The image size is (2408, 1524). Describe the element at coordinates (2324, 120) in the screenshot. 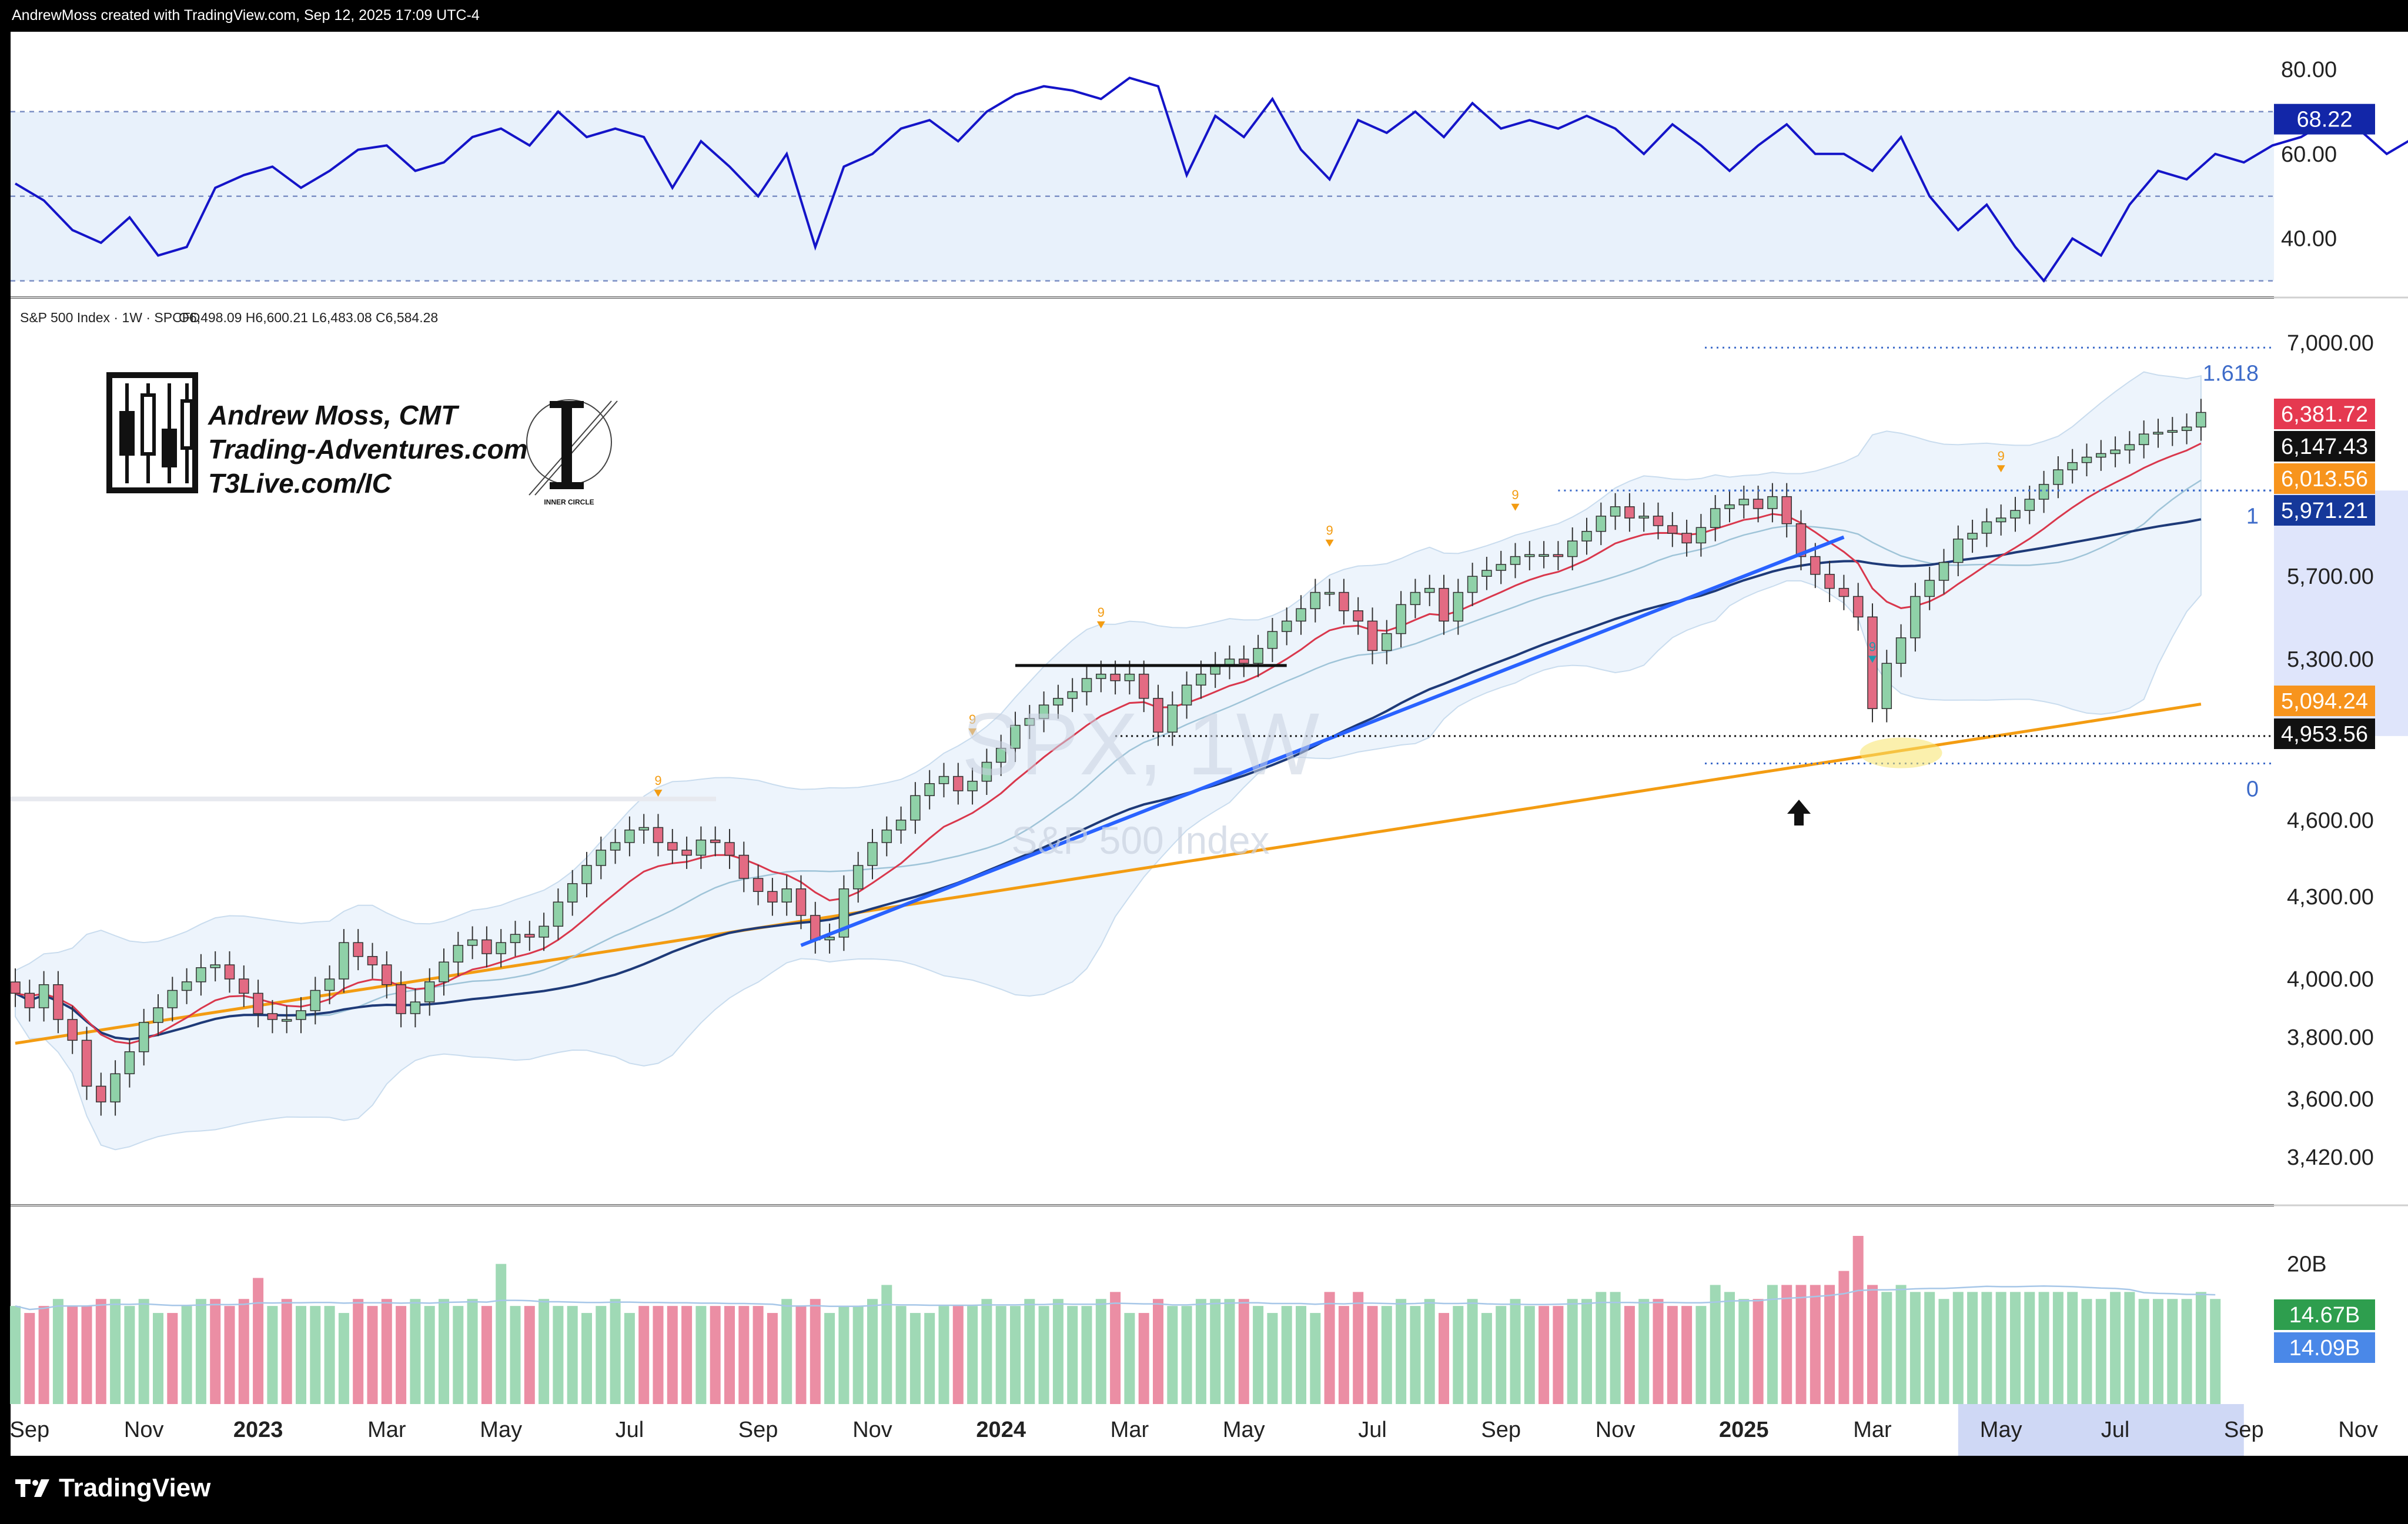

I see `rsi-value-tag: 68.22` at that location.